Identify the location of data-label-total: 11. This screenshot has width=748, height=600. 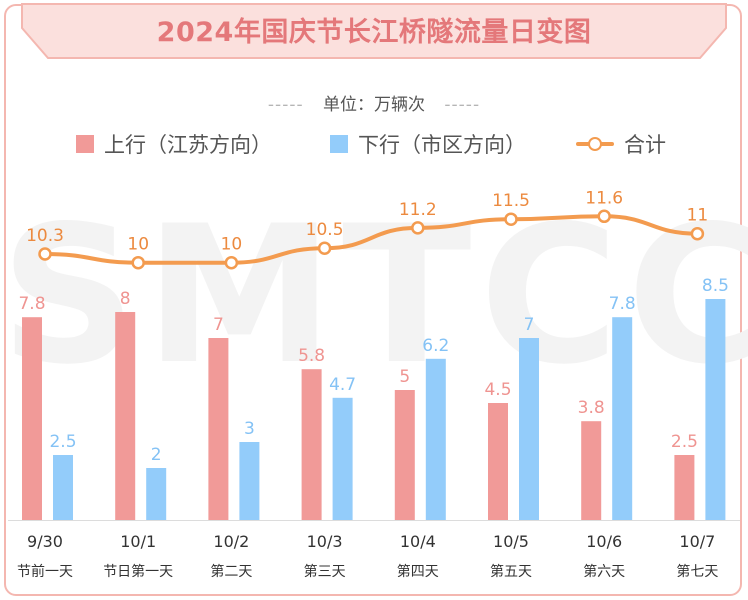
(698, 216).